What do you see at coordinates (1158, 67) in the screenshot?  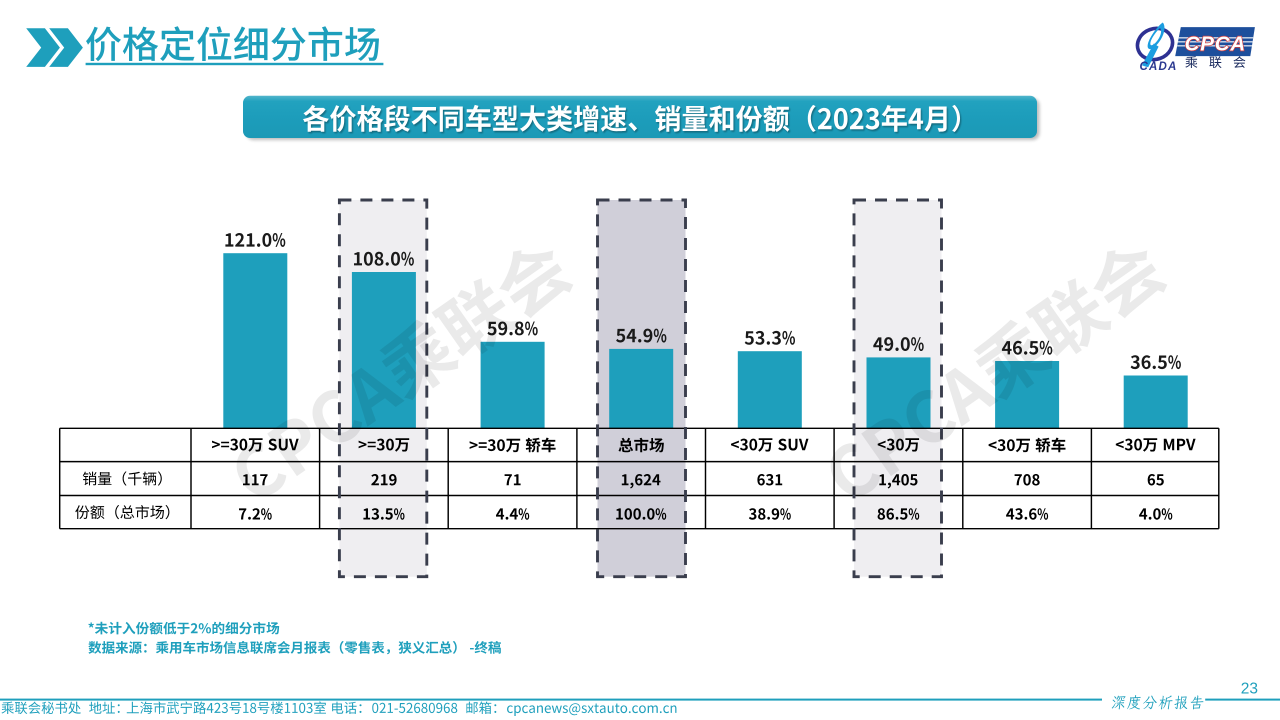 I see `svg-text: CADA` at bounding box center [1158, 67].